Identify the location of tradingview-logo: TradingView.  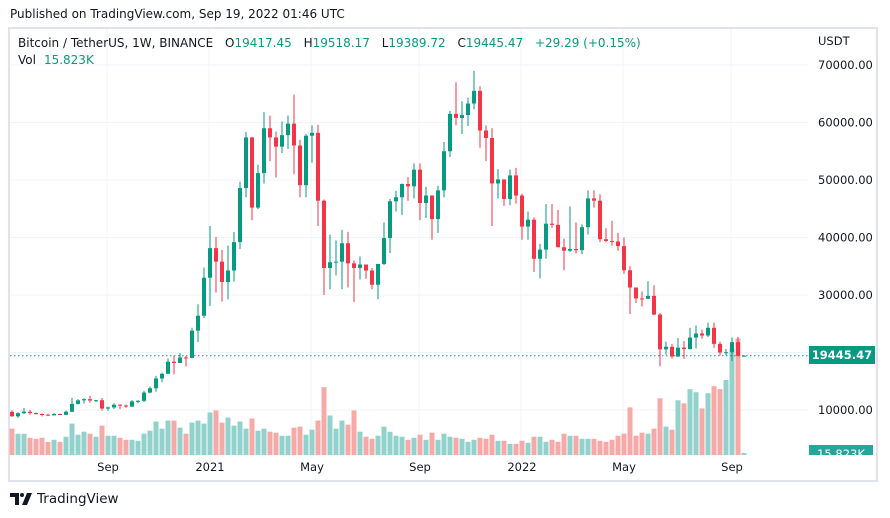
(64, 499).